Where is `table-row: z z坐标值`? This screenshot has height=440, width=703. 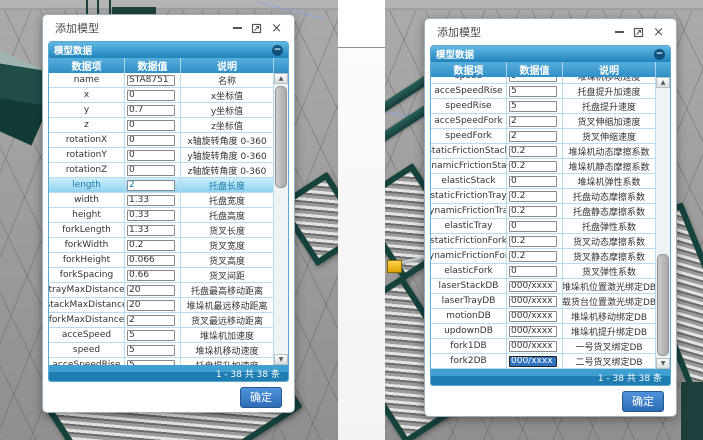 table-row: z z坐标值 is located at coordinates (161, 125).